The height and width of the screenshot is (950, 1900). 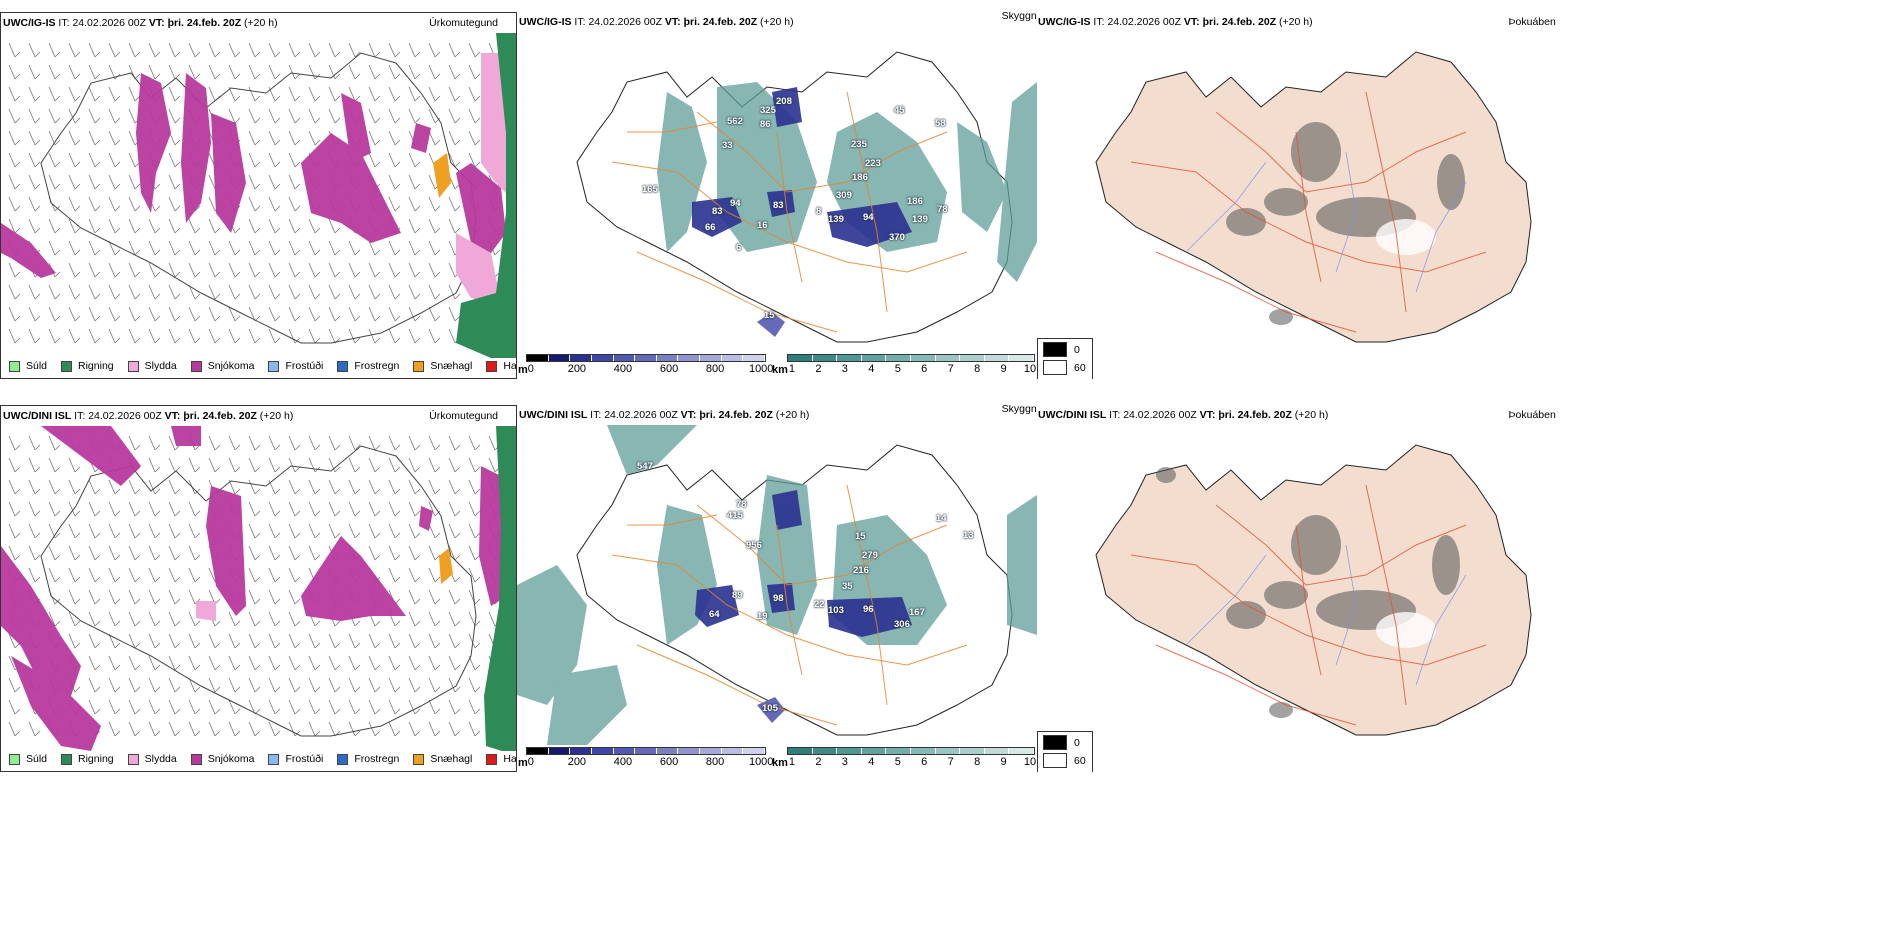 I want to click on legend-item: Slydda, so click(x=152, y=366).